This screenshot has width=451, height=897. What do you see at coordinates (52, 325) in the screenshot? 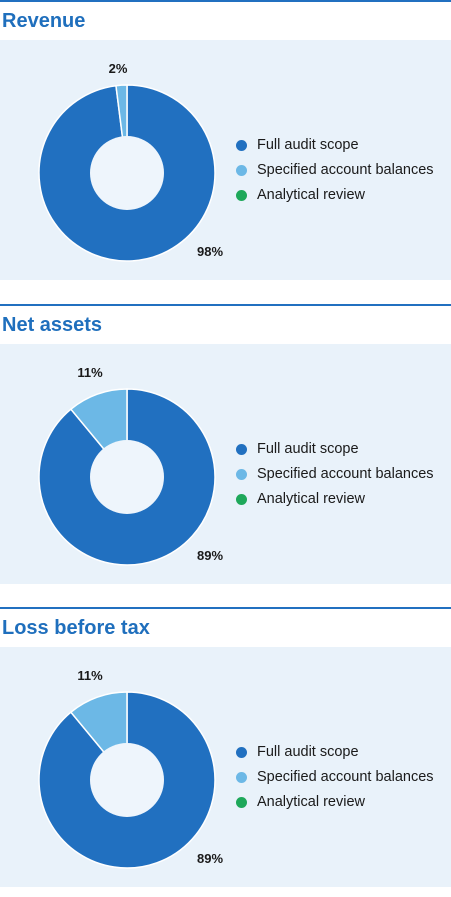
I see `chart-title: Net assets` at bounding box center [52, 325].